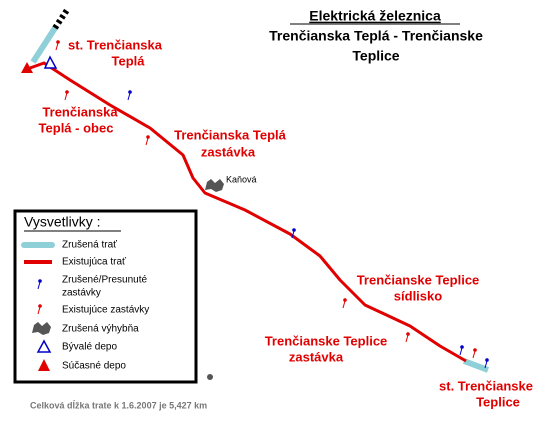  I want to click on legend-label: Bývalé depo, so click(89, 347).